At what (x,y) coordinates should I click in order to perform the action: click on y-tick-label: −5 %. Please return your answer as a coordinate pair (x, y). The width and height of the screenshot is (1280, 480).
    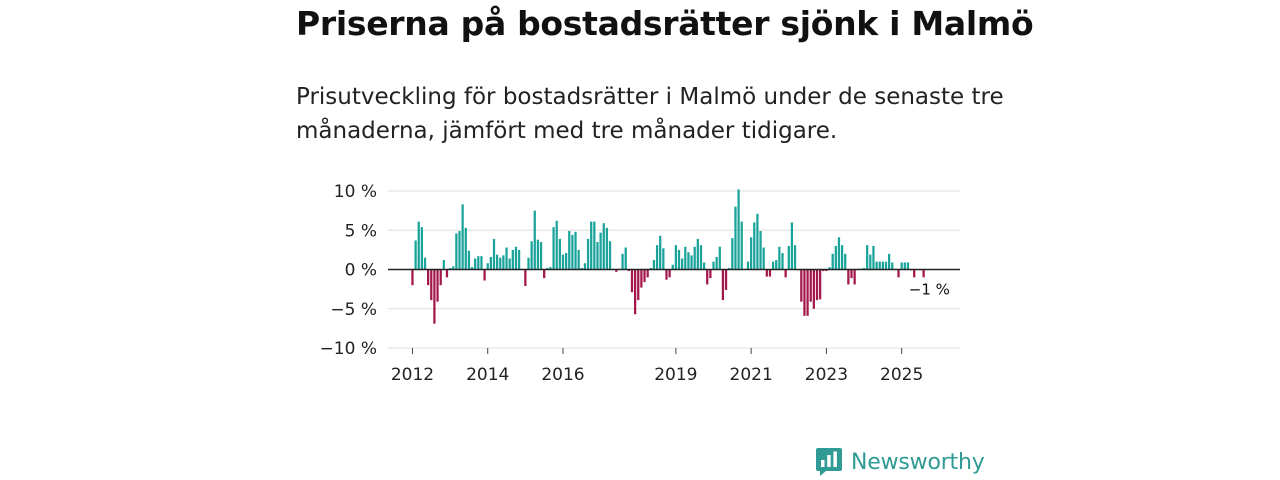
    Looking at the image, I should click on (353, 310).